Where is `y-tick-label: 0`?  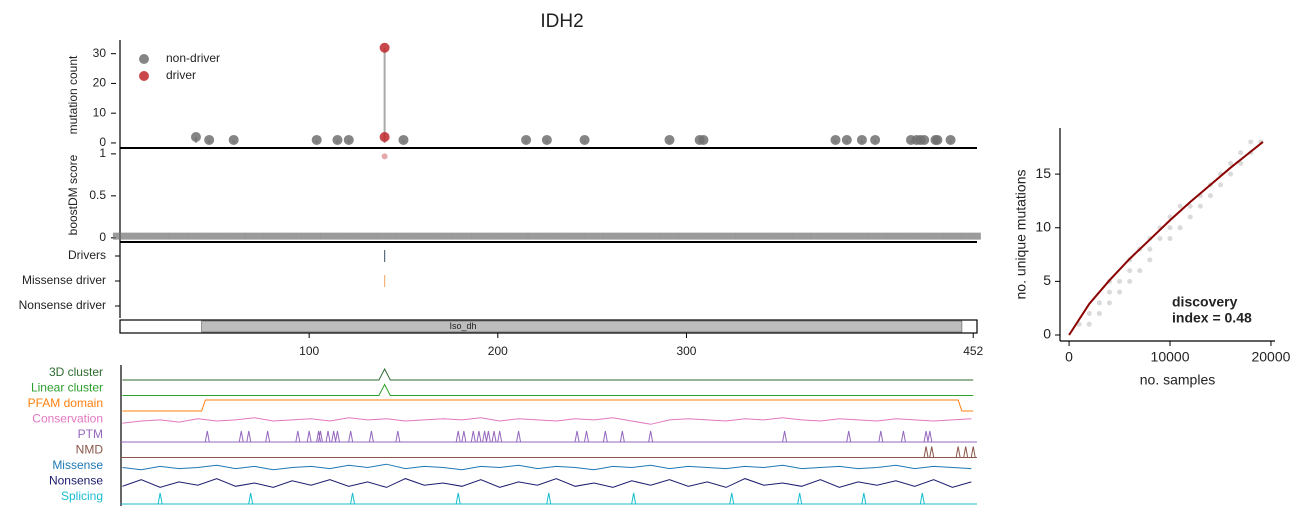 y-tick-label: 0 is located at coordinates (102, 142).